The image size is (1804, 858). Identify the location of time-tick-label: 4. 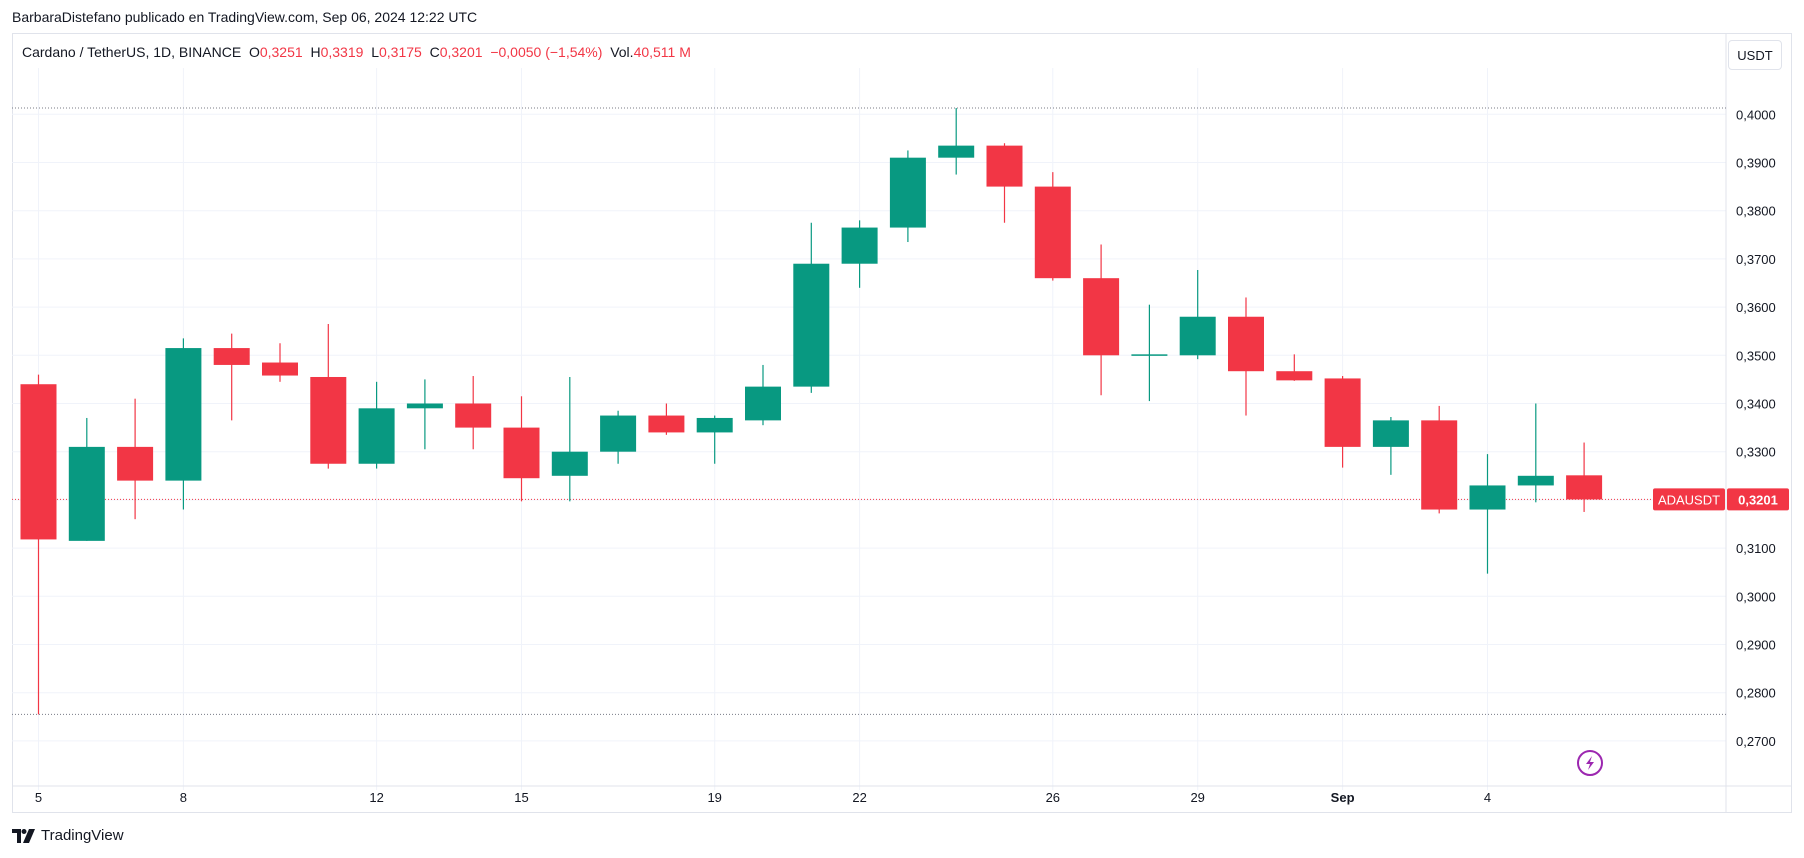
(1487, 797).